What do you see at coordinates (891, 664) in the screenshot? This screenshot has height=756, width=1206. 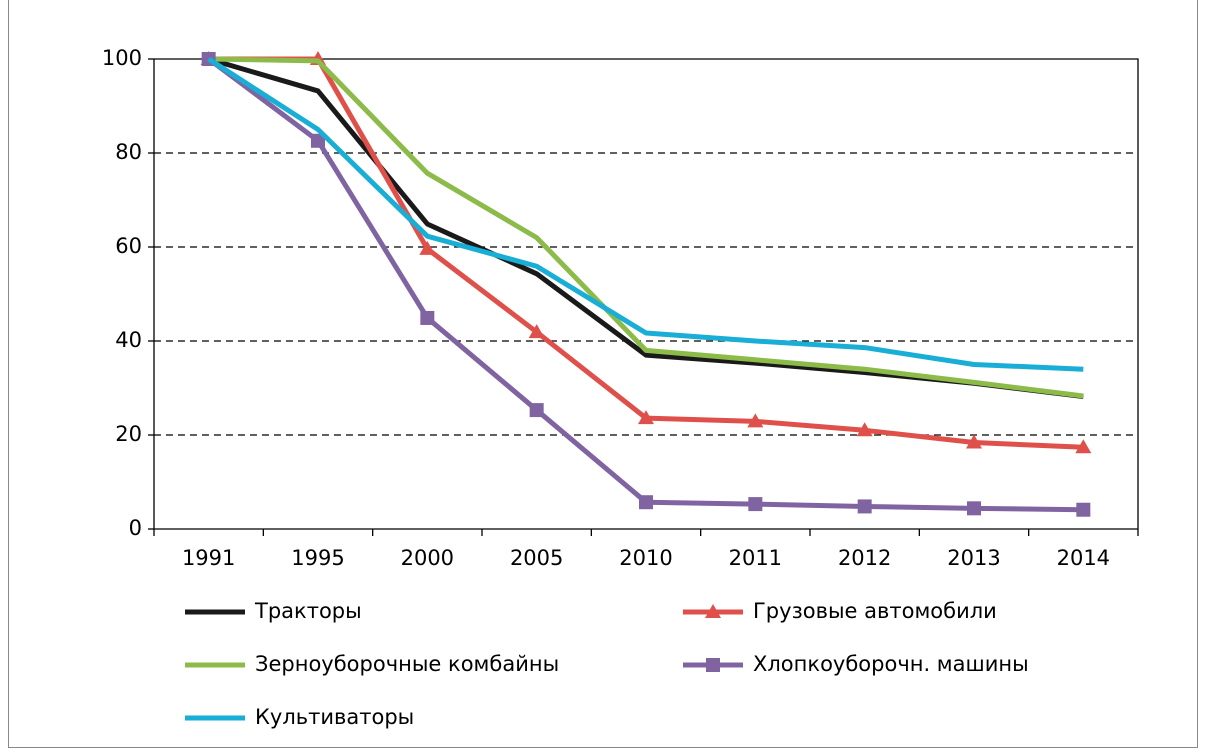 I see `legend-label: Хлопкоуборочн. машины` at bounding box center [891, 664].